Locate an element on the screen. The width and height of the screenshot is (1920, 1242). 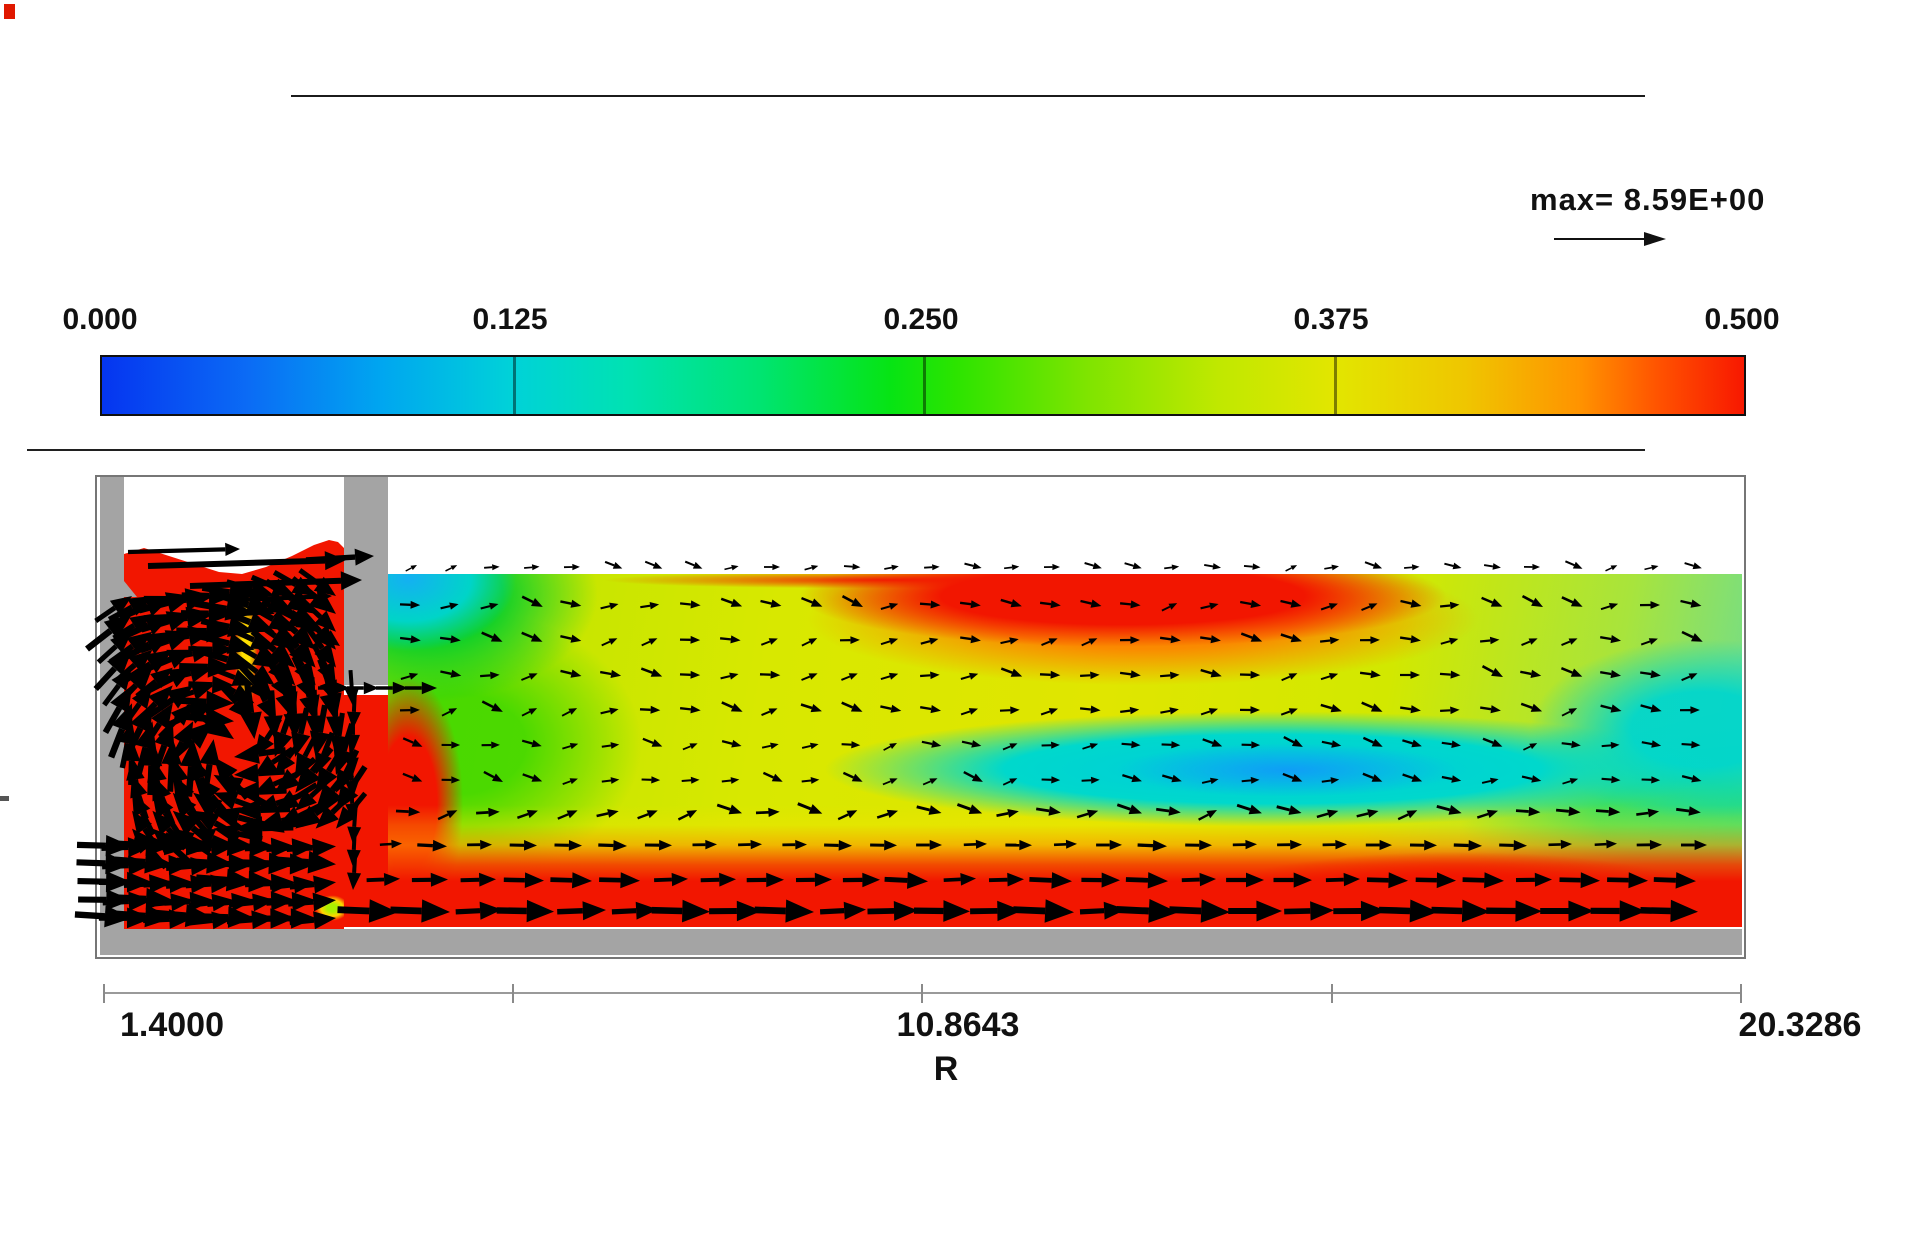
colorbar-label-4: 0.500 is located at coordinates (1742, 319).